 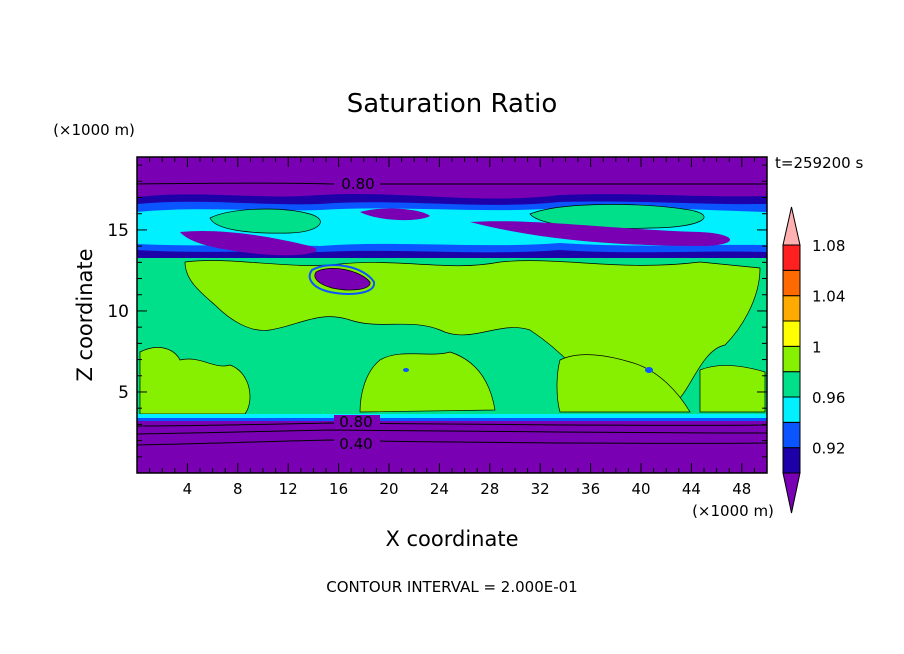 I want to click on upper-purple-streak-mid, so click(x=395, y=214).